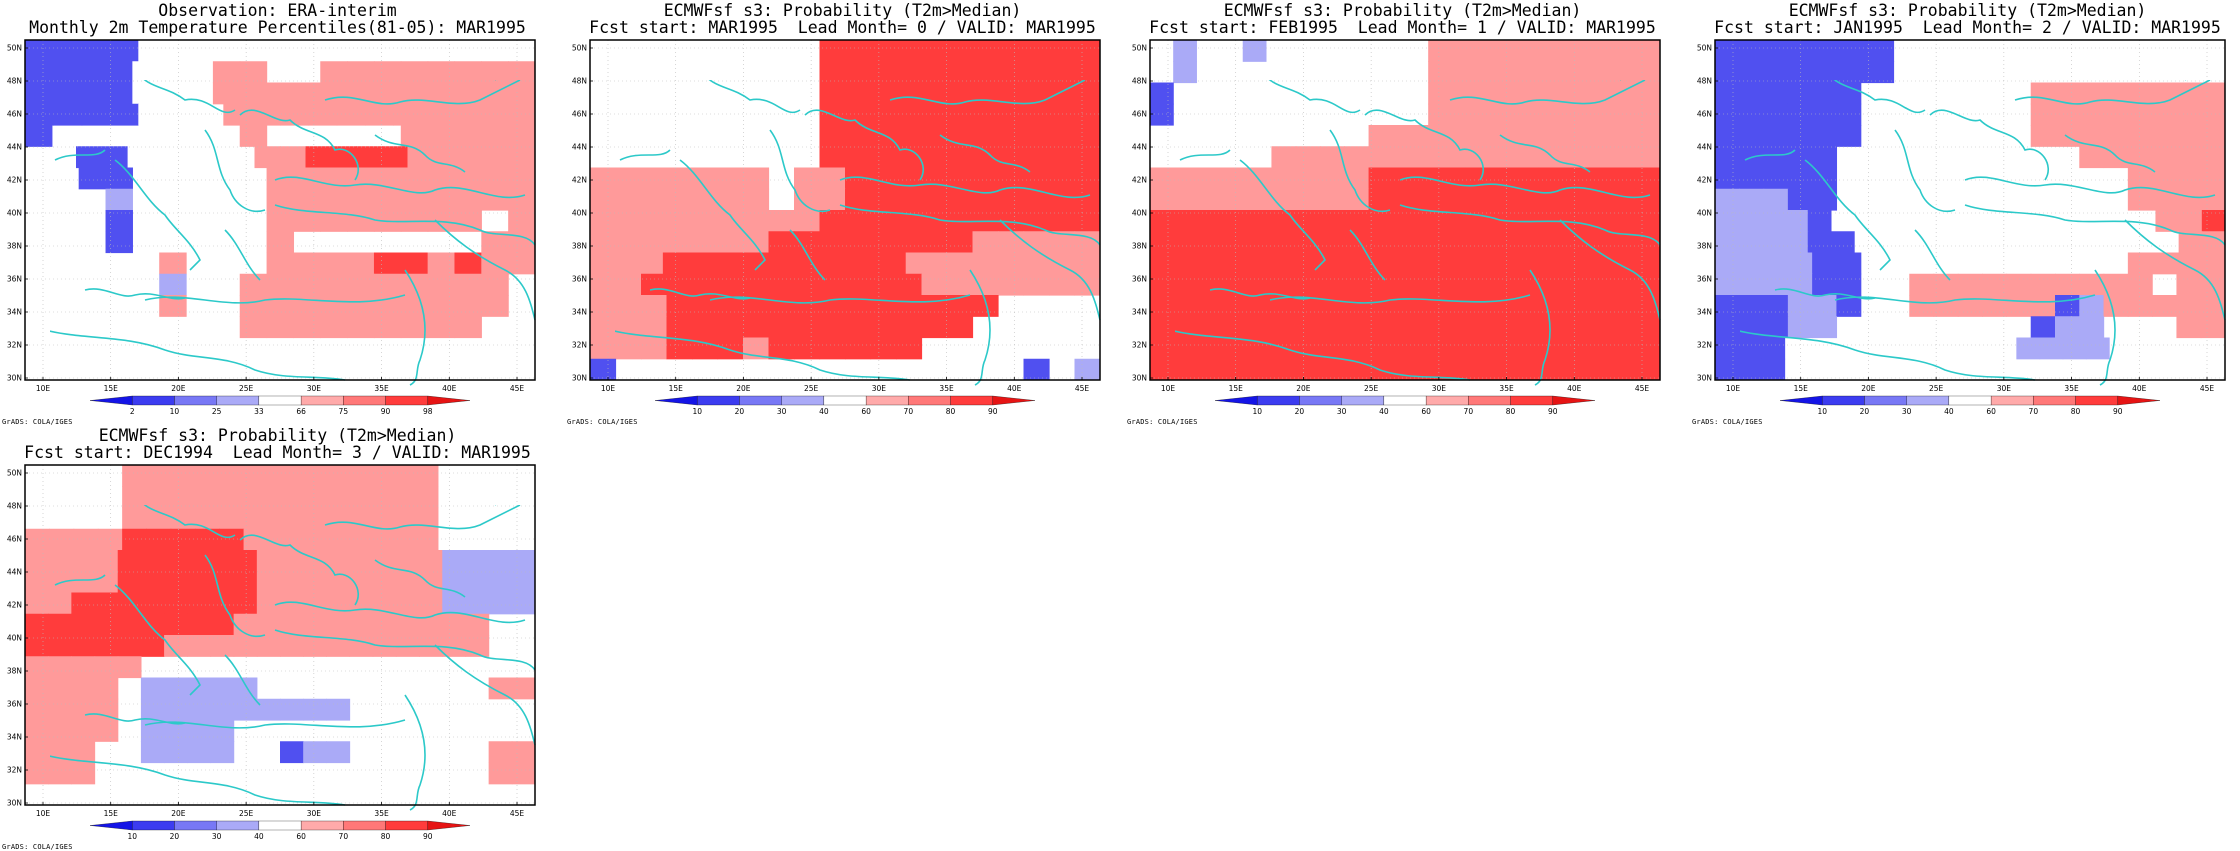 This screenshot has height=851, width=2240. What do you see at coordinates (579, 48) in the screenshot?
I see `y-tick-label: 50N` at bounding box center [579, 48].